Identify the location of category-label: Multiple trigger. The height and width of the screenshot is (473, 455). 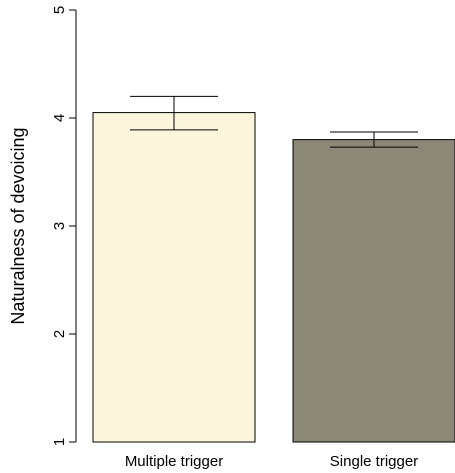
(174, 461).